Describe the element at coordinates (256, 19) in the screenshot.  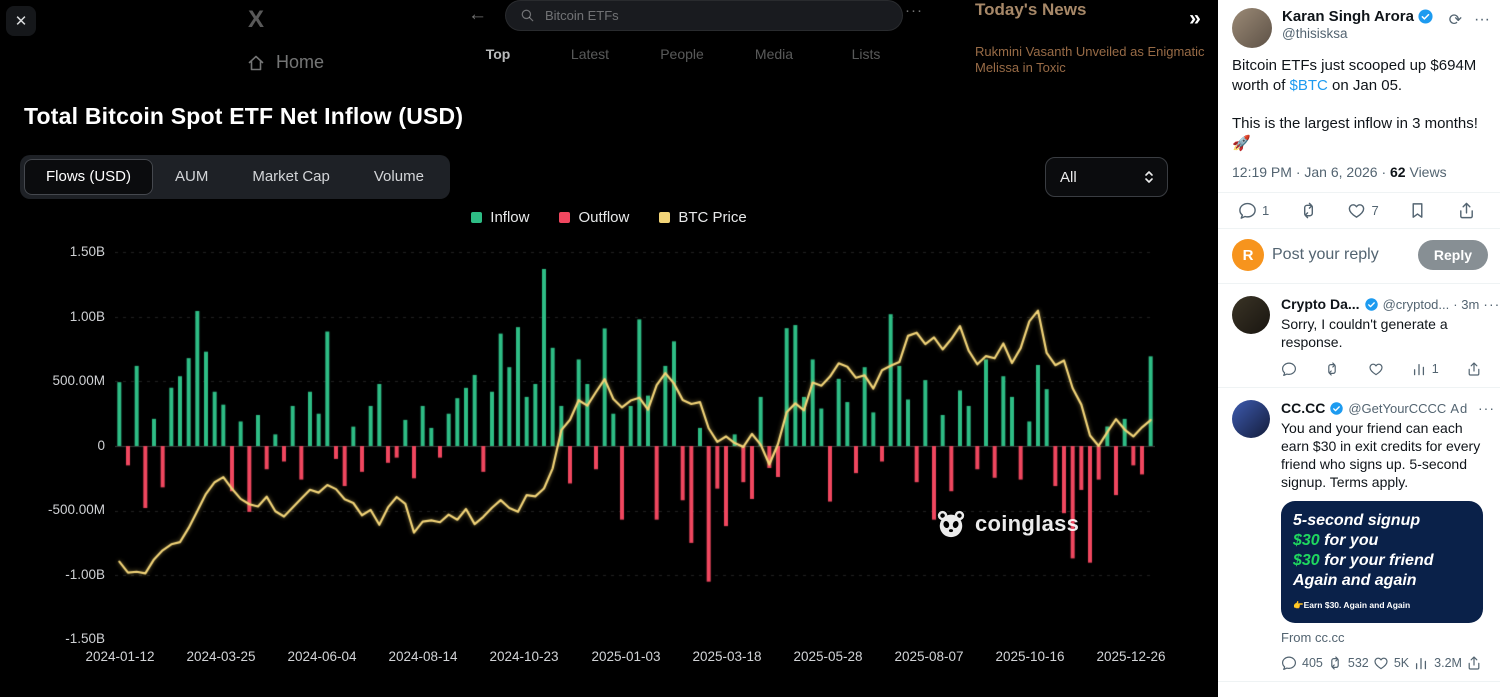
I see `x-logo: X` at that location.